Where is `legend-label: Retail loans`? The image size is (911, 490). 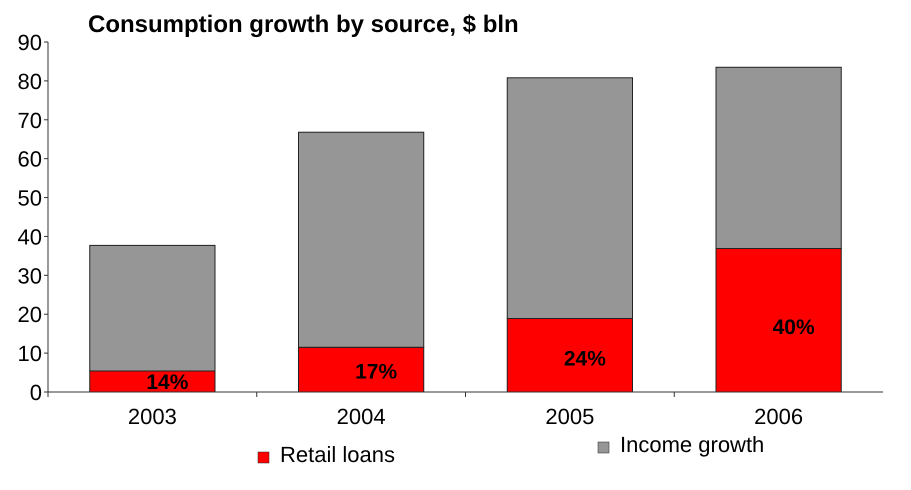
legend-label: Retail loans is located at coordinates (337, 454).